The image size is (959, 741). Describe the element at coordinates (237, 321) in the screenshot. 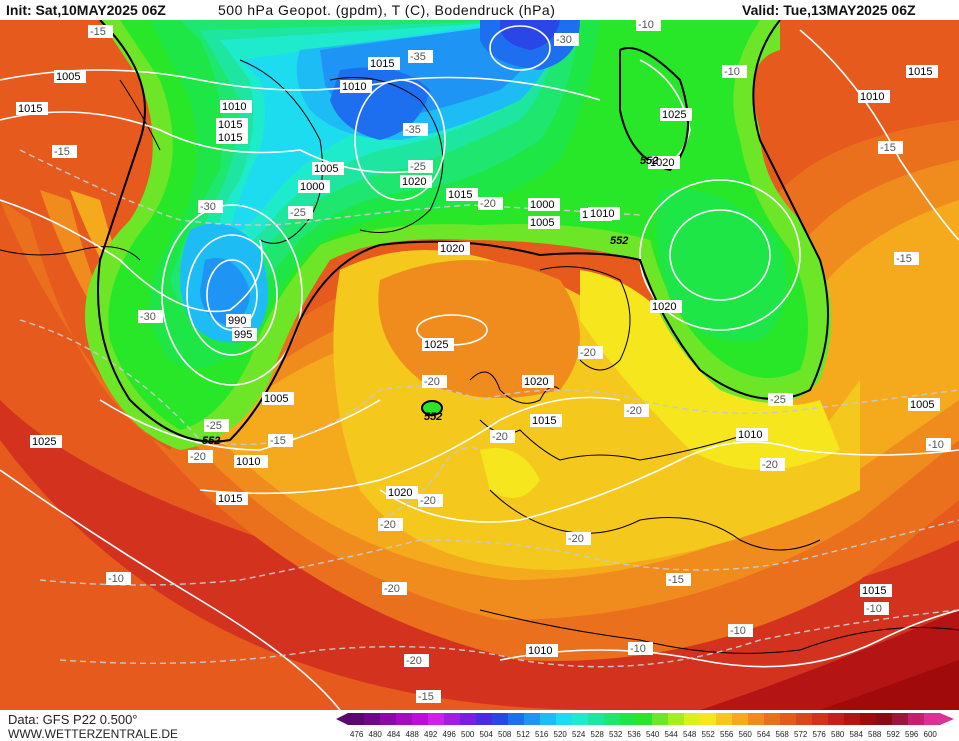

I see `isobar-label: 990` at that location.